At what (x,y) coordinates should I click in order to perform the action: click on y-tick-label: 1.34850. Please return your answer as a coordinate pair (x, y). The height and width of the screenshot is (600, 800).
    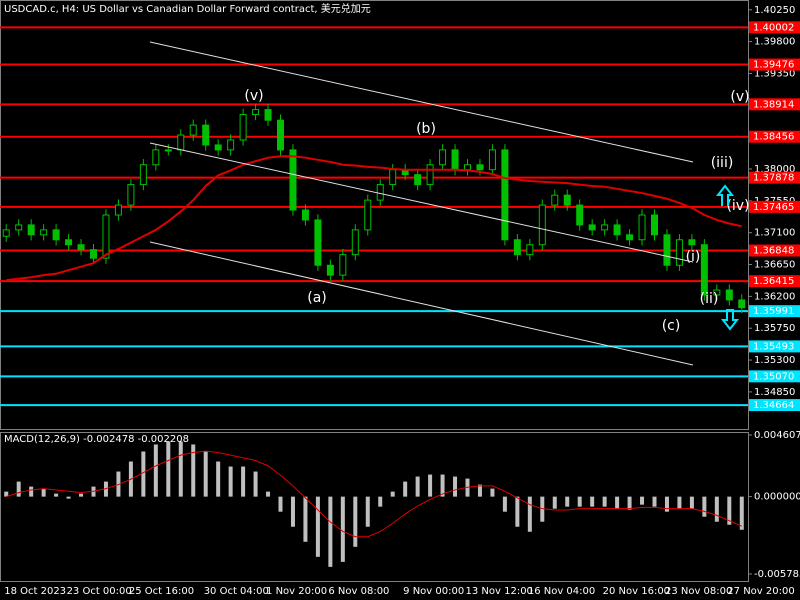
    Looking at the image, I should click on (774, 392).